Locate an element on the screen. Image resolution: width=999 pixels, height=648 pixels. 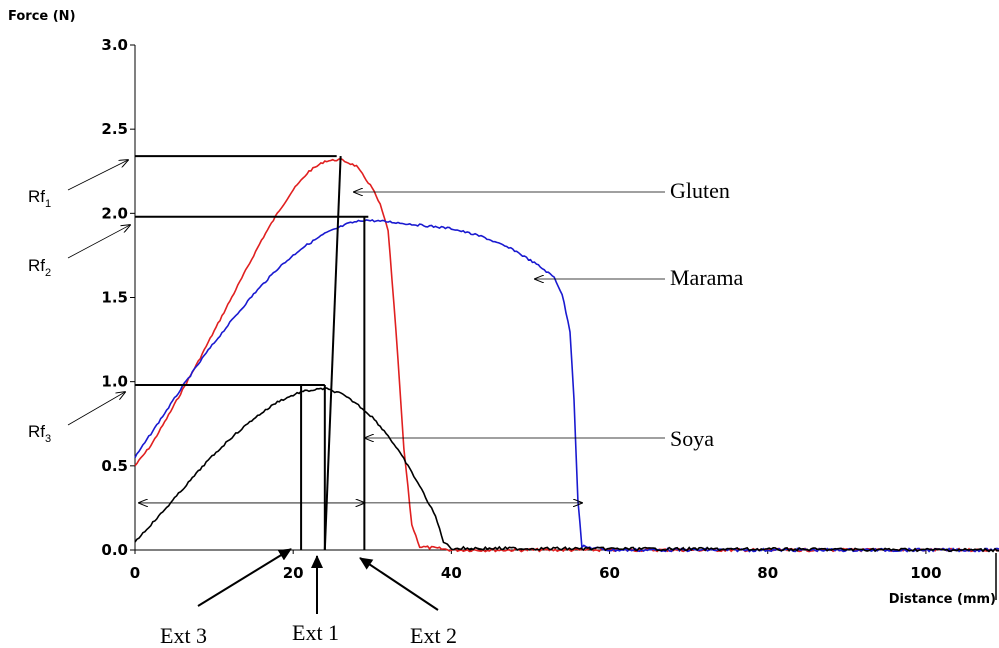
x-tick-label: 40 is located at coordinates (451, 573).